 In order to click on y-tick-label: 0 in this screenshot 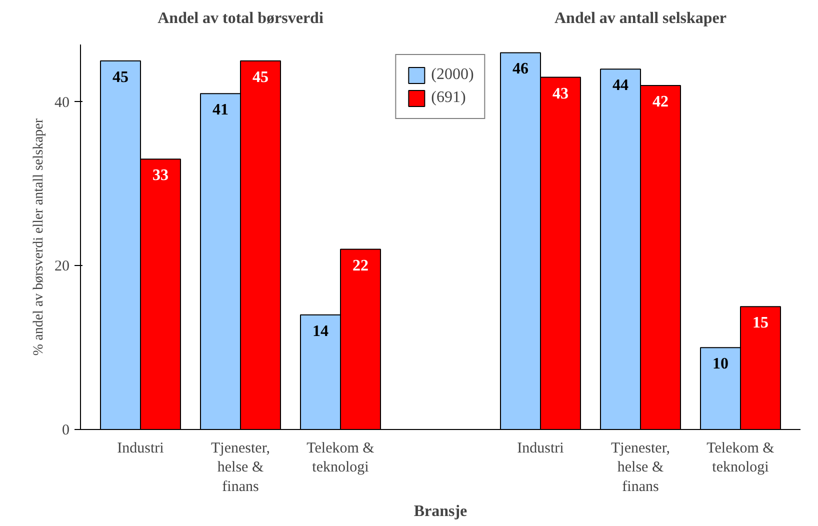, I will do `click(66, 430)`.